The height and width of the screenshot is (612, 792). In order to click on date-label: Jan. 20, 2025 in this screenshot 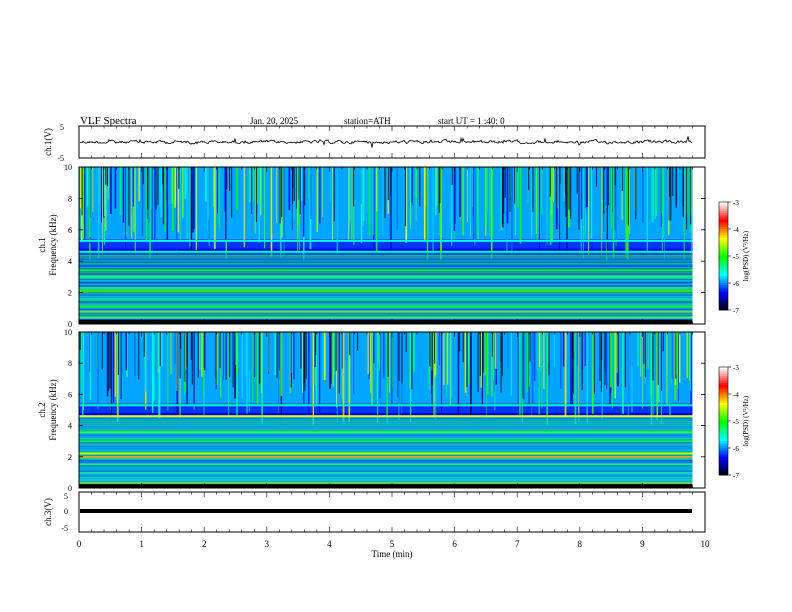, I will do `click(274, 121)`.